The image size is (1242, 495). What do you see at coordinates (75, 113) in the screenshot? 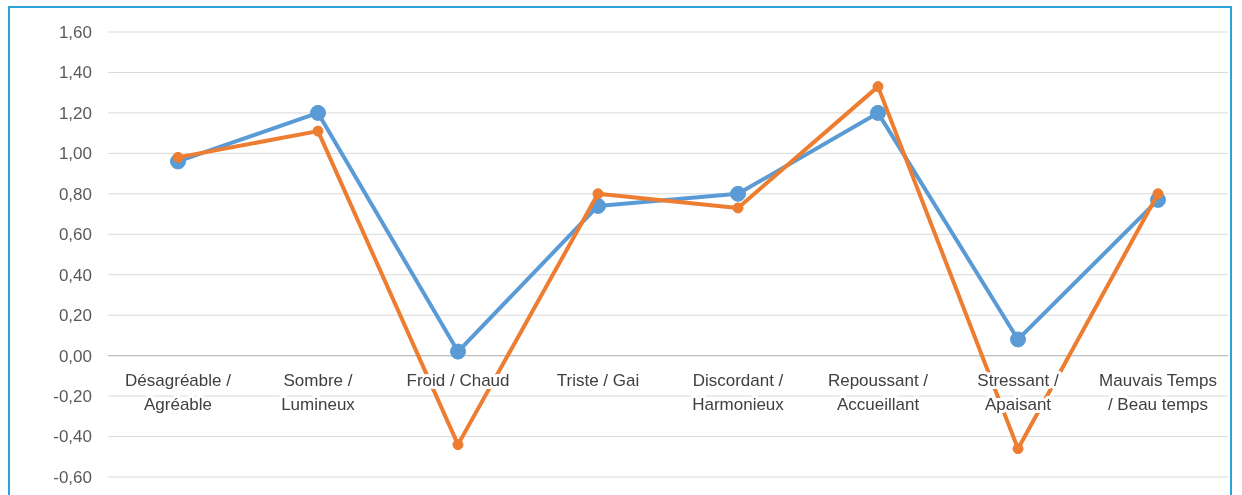
I see `y-tick-label: 1,20` at bounding box center [75, 113].